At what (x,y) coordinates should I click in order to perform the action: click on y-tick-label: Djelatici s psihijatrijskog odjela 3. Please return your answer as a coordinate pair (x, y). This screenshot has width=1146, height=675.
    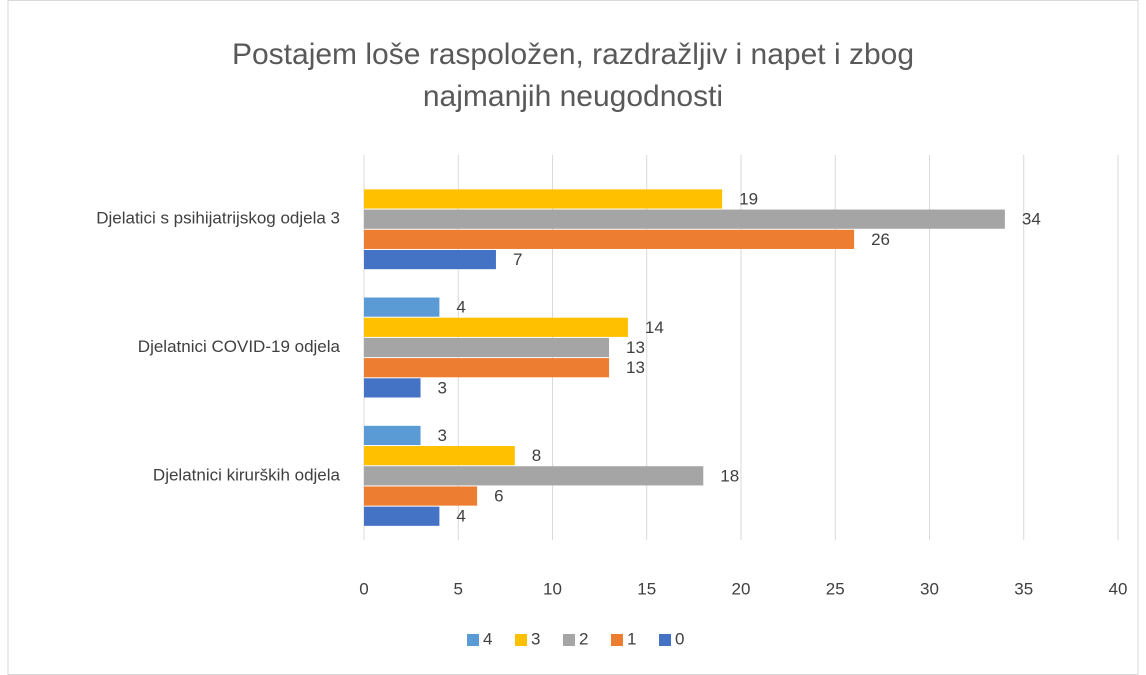
    Looking at the image, I should click on (218, 218).